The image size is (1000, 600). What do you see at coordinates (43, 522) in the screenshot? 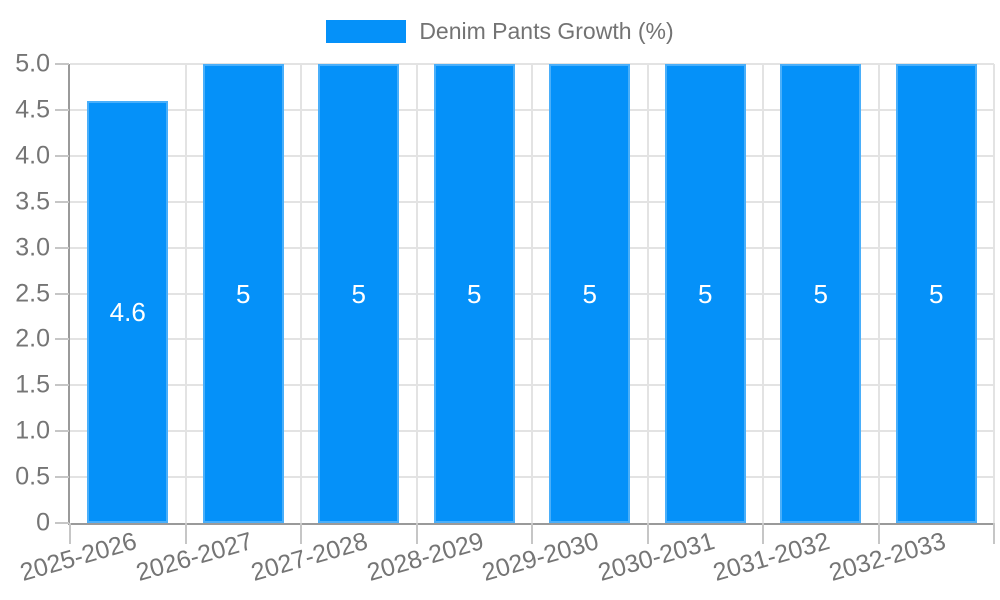
I see `y-tick-label: 0` at bounding box center [43, 522].